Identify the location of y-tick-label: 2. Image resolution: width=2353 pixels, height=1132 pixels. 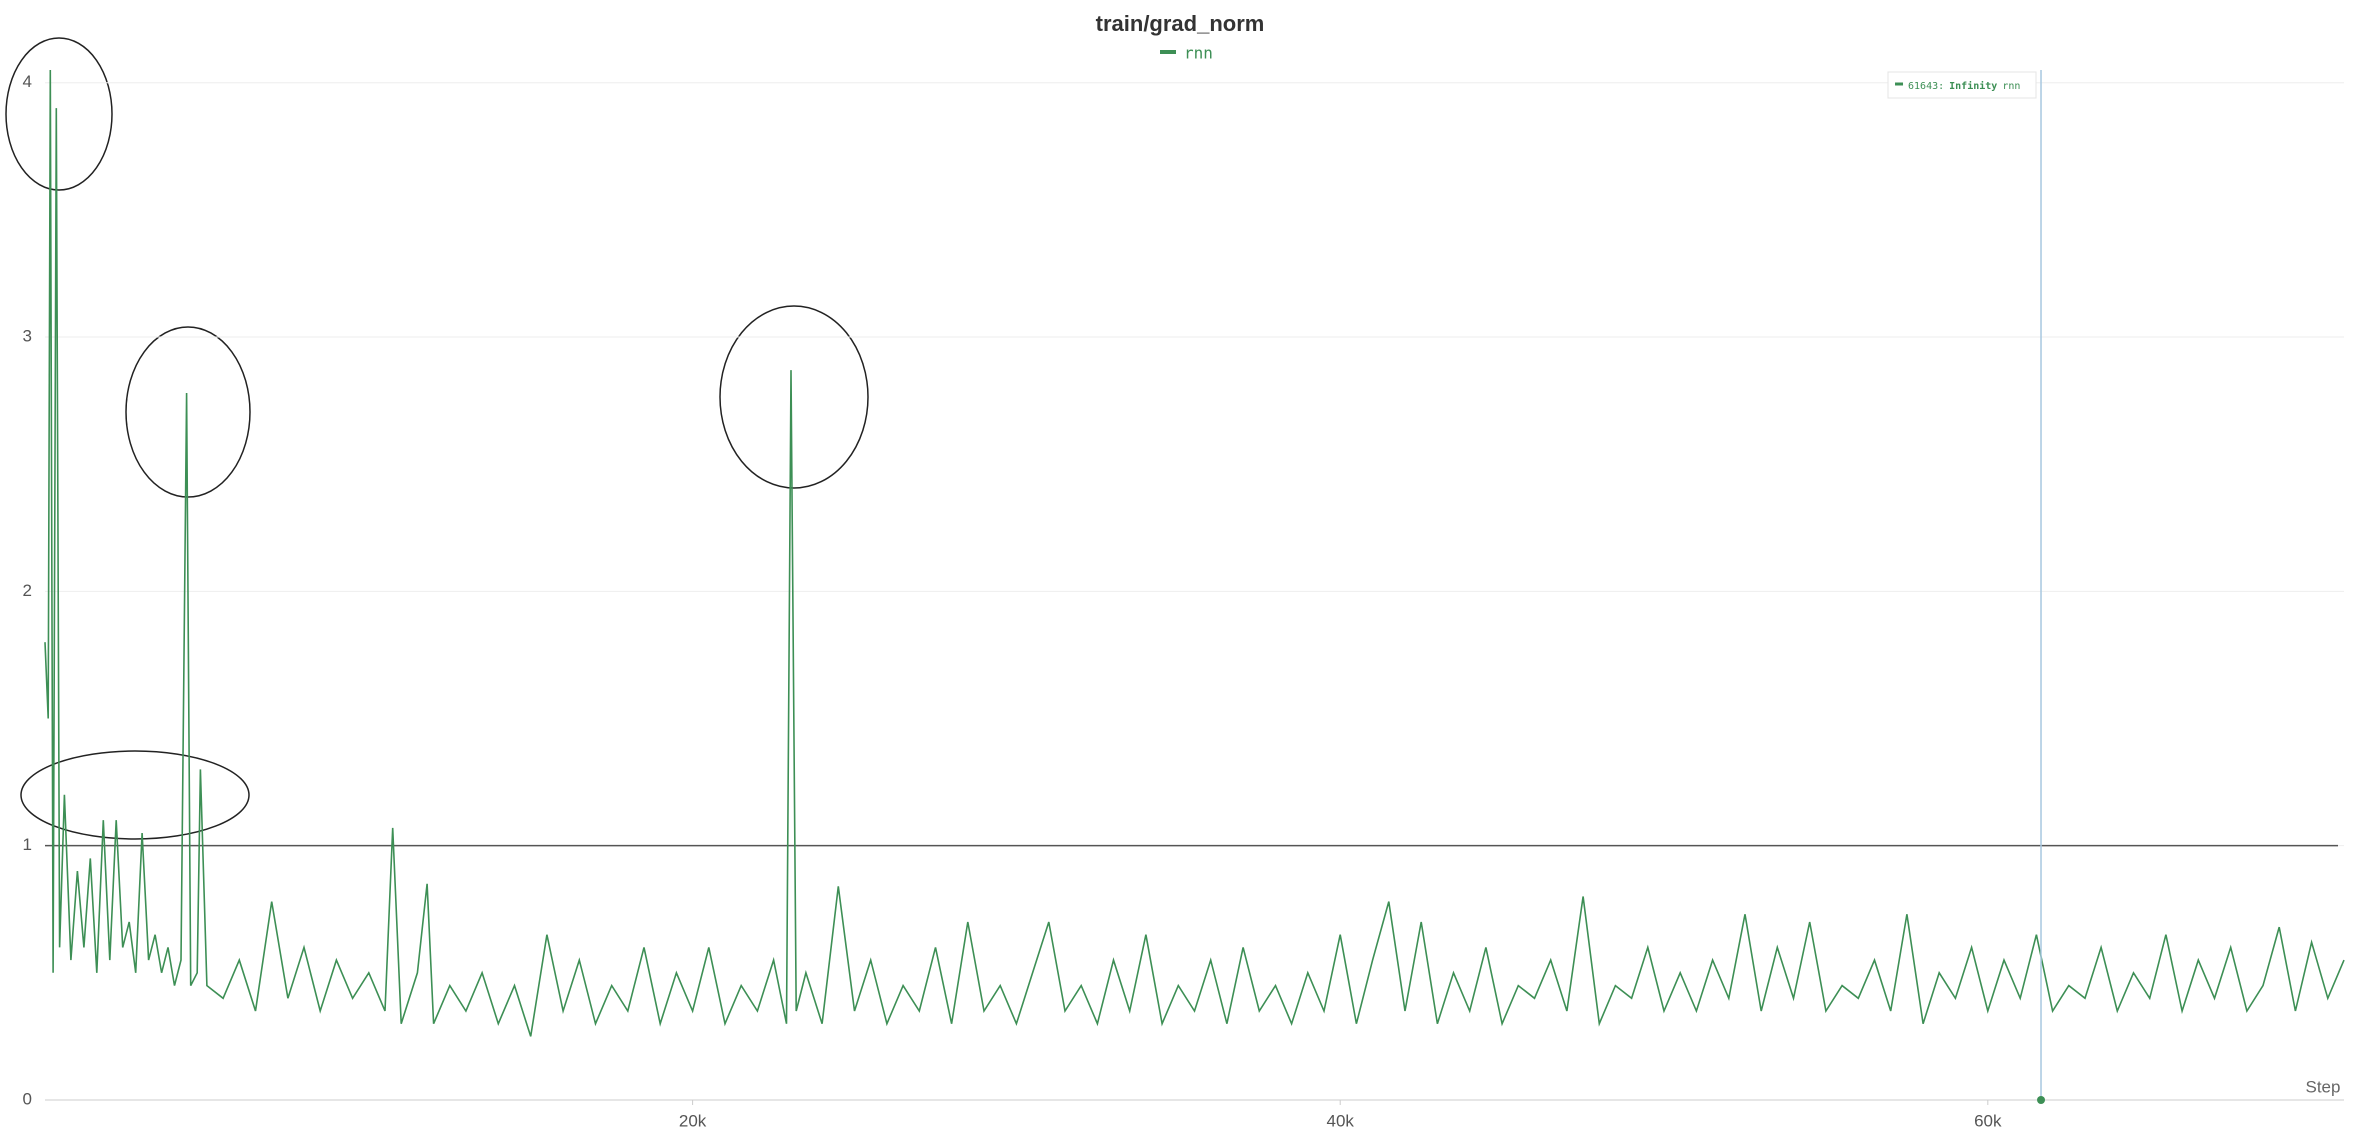
(27, 590).